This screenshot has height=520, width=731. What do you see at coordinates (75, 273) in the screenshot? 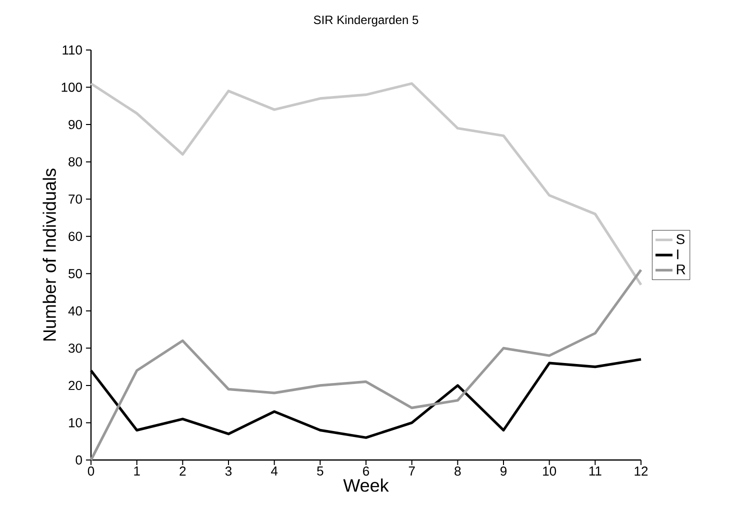
I see `y-tick-label: 50` at bounding box center [75, 273].